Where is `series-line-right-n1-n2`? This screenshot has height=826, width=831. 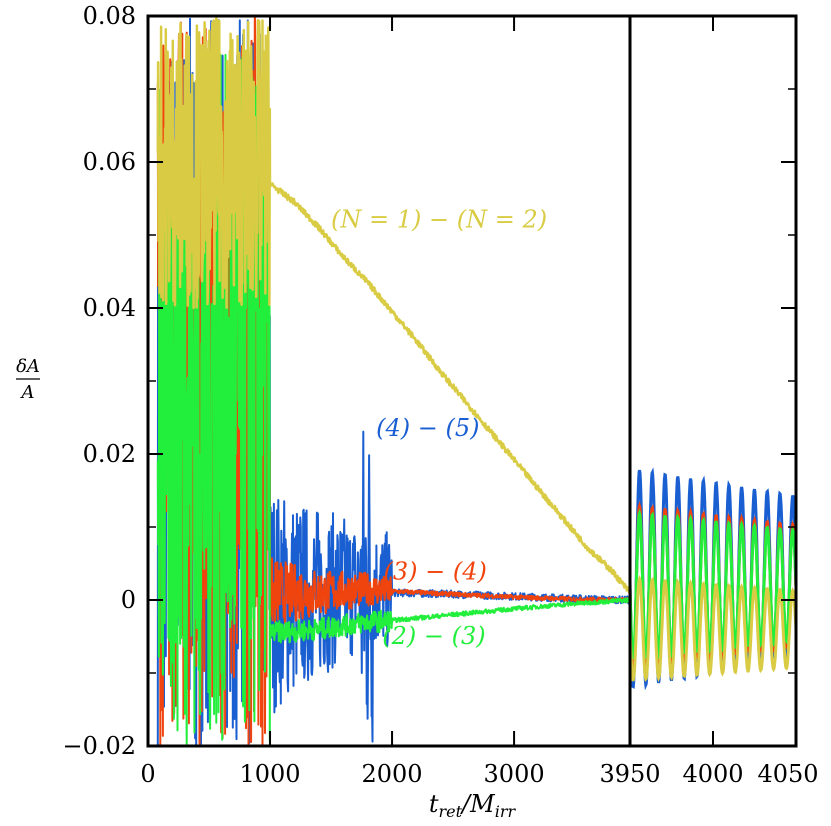 series-line-right-n1-n2 is located at coordinates (713, 628).